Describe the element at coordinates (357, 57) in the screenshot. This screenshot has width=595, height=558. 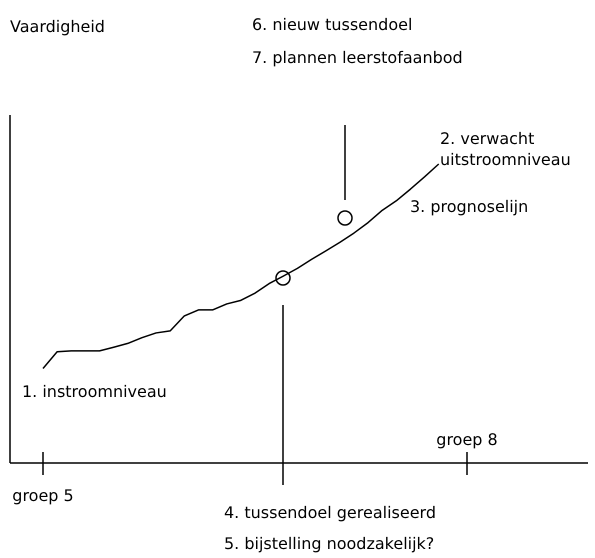
I see `text: 7. plannen leerstofaanbod` at that location.